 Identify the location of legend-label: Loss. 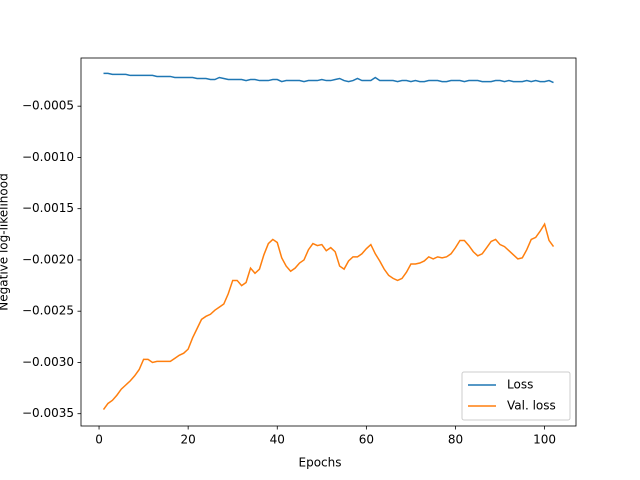
(520, 385).